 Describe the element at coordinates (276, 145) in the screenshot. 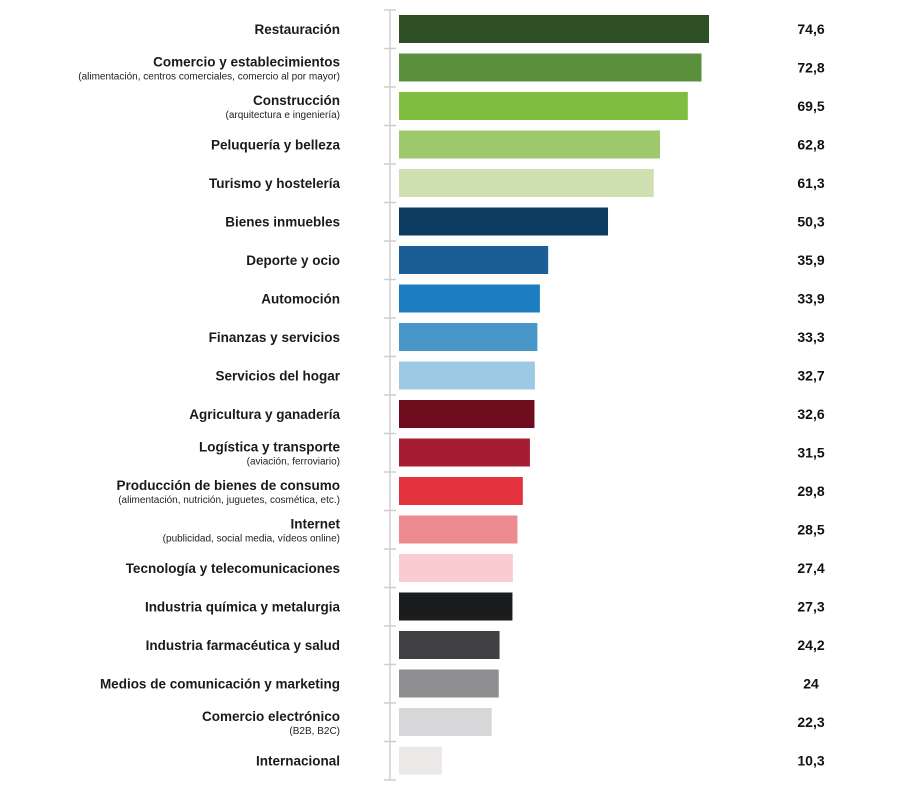

I see `category-label: Peluquería y belleza` at that location.